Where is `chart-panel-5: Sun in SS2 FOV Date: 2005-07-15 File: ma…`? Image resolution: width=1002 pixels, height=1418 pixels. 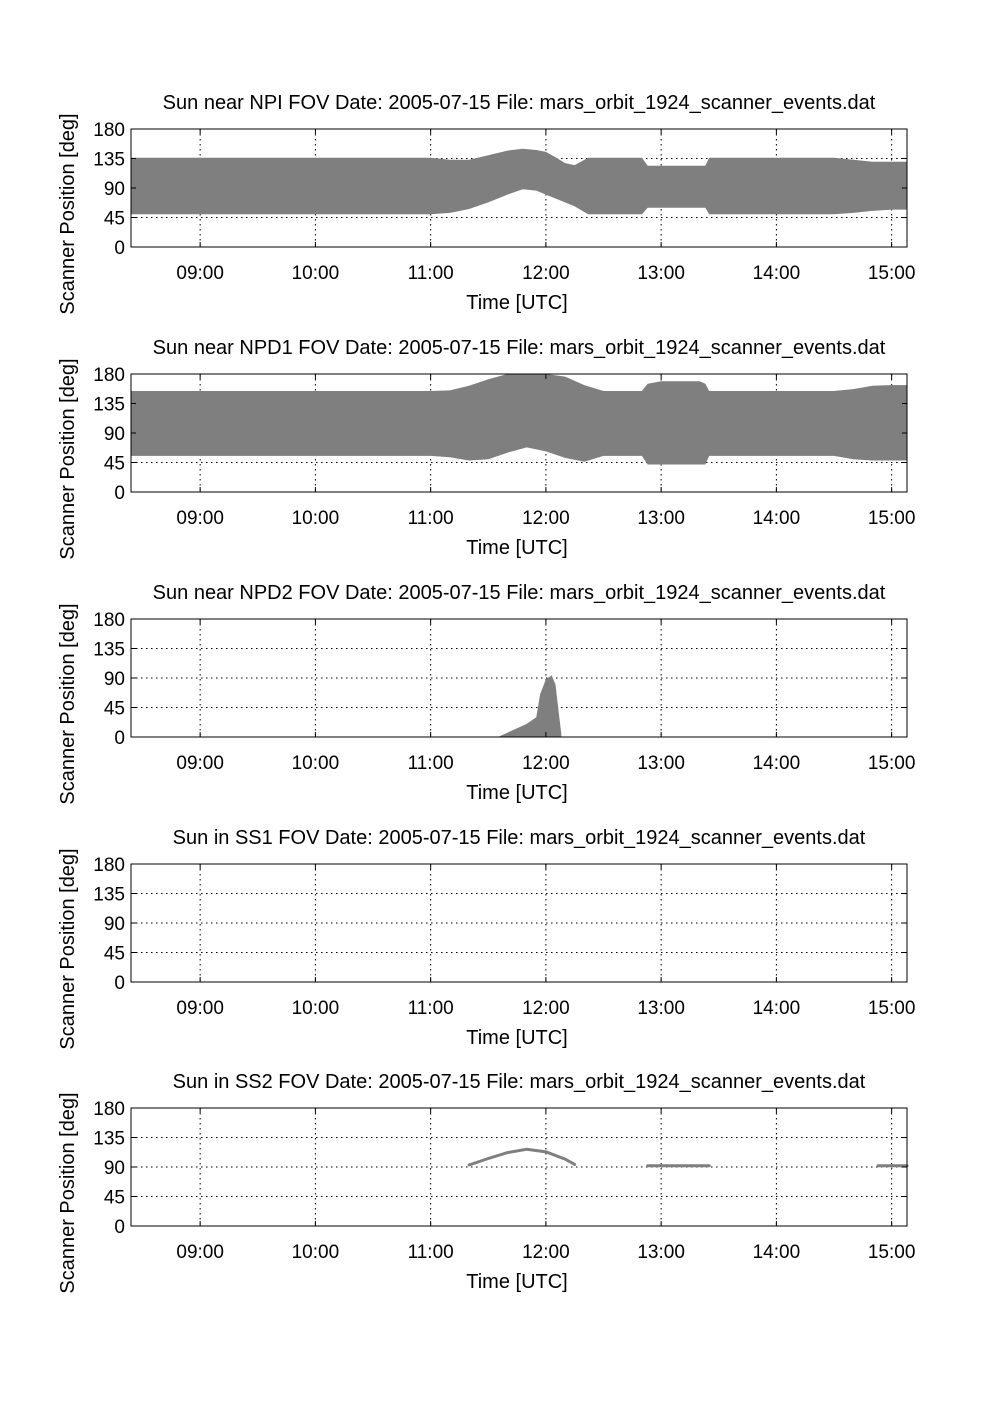 chart-panel-5: Sun in SS2 FOV Date: 2005-07-15 File: ma… is located at coordinates (486, 1182).